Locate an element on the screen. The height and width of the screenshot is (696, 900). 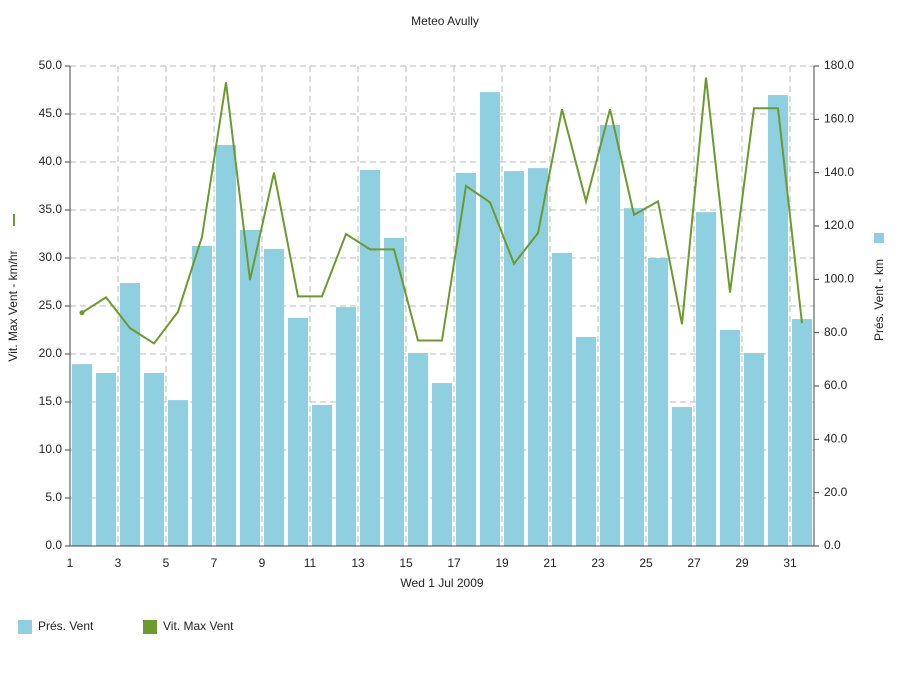
x-tick-label: 13 is located at coordinates (358, 563).